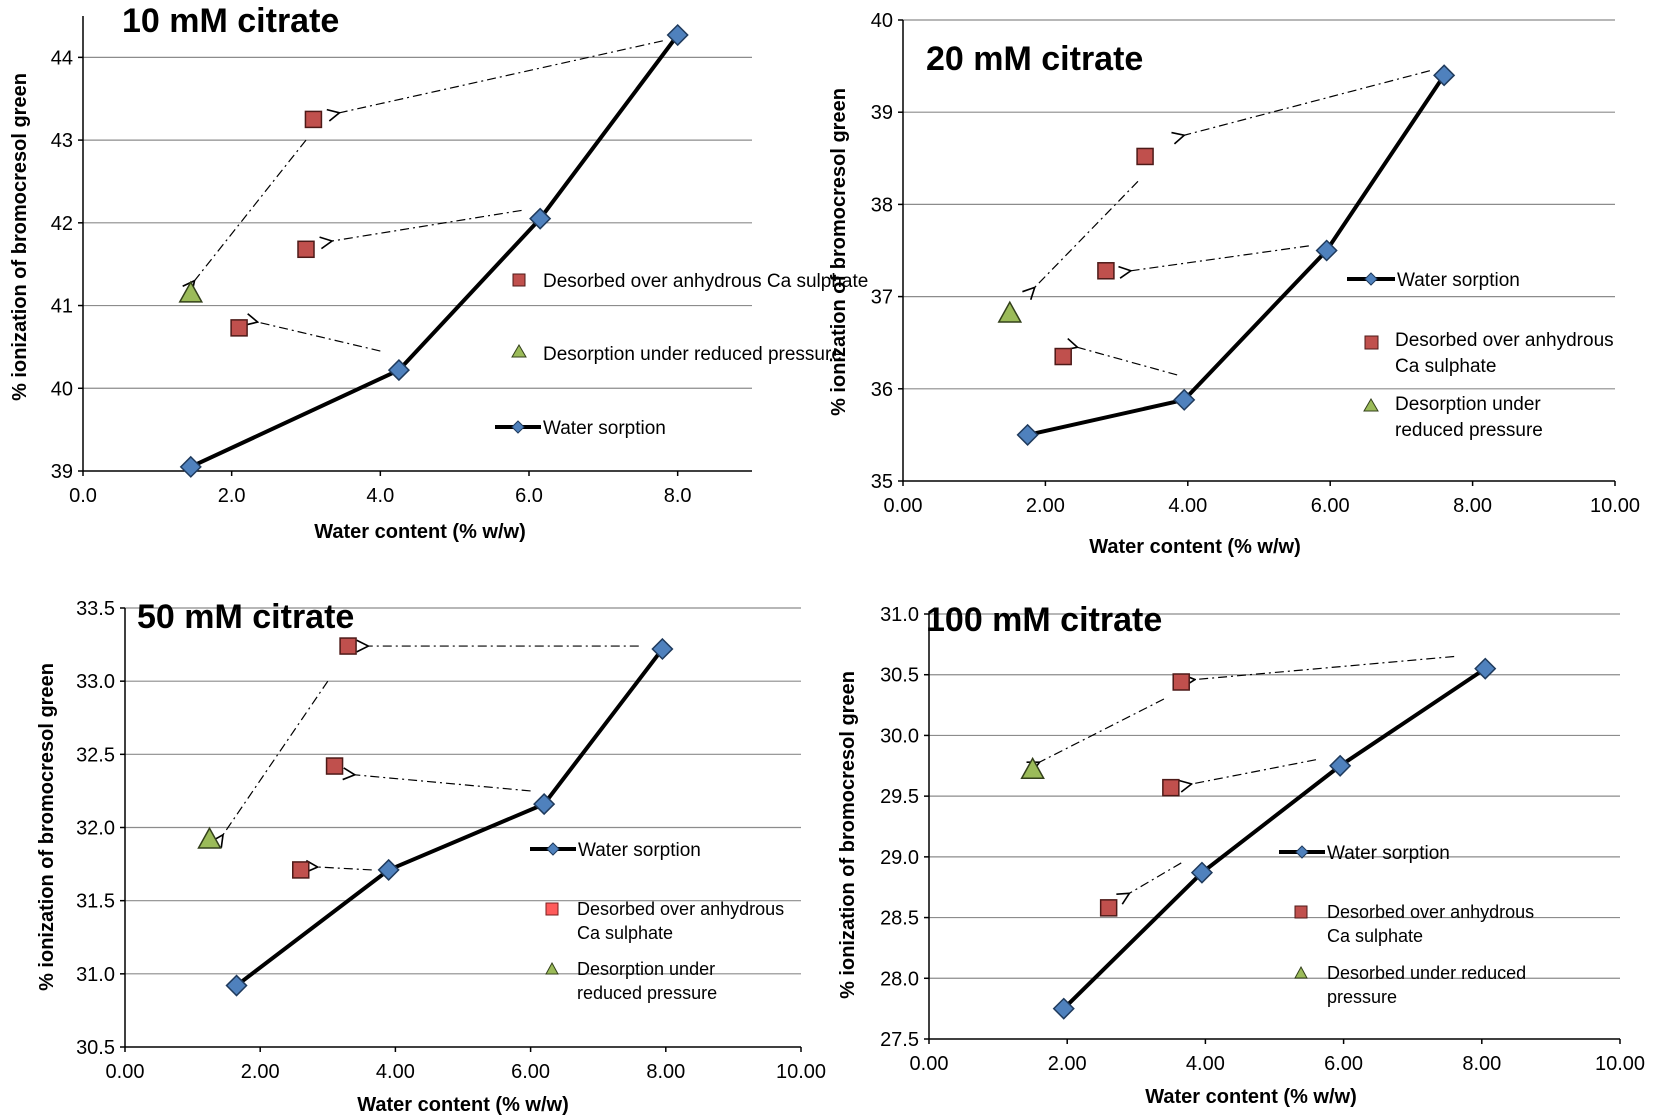 The image size is (1653, 1120). I want to click on y-tick-label: 28.0, so click(899, 979).